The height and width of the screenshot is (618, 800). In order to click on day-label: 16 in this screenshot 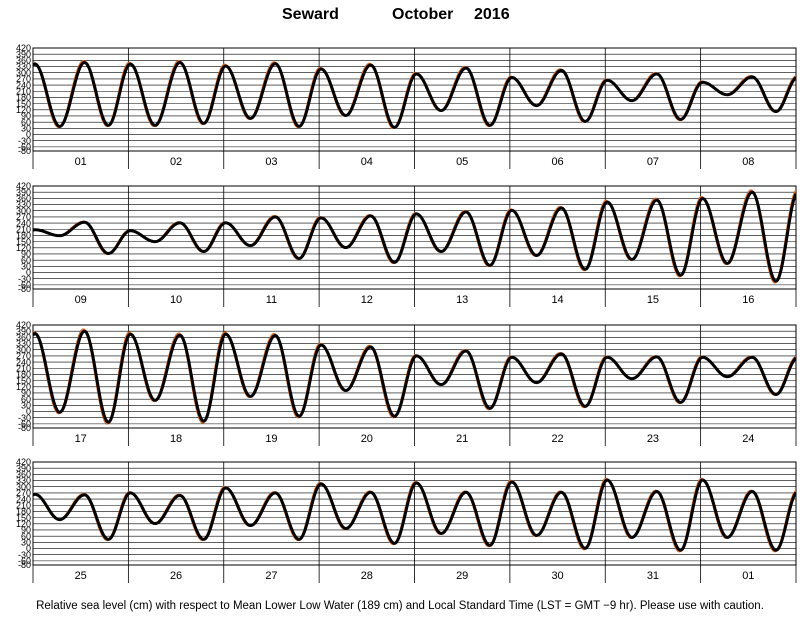, I will do `click(748, 300)`.